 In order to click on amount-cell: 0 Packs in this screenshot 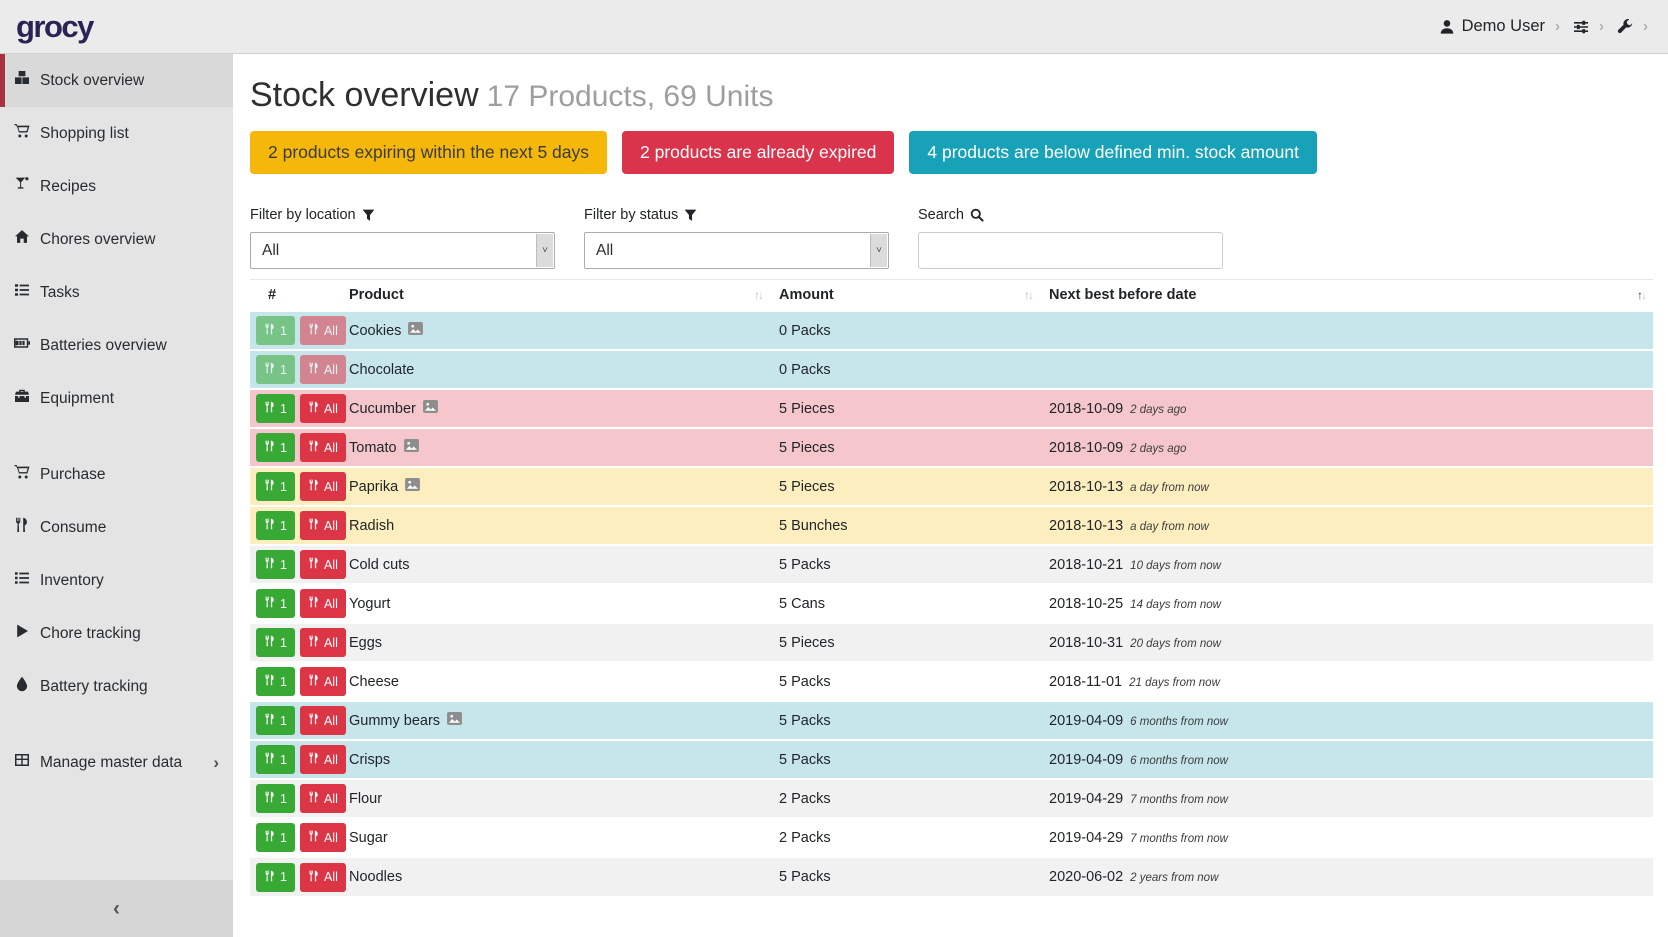, I will do `click(905, 330)`.